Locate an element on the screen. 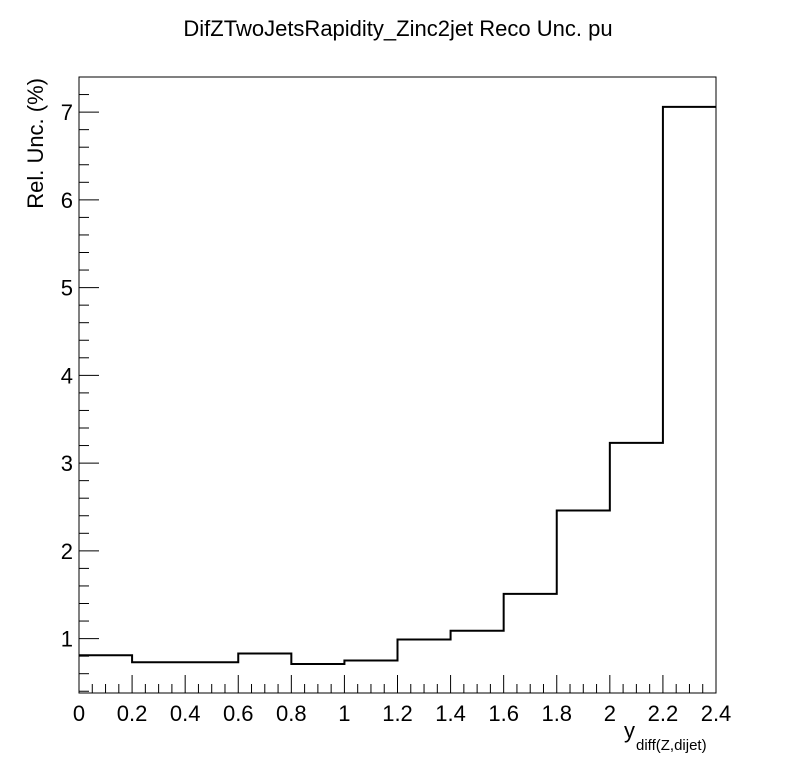 Image resolution: width=796 pixels, height=772 pixels. y-tick-label: 4 is located at coordinates (67, 375).